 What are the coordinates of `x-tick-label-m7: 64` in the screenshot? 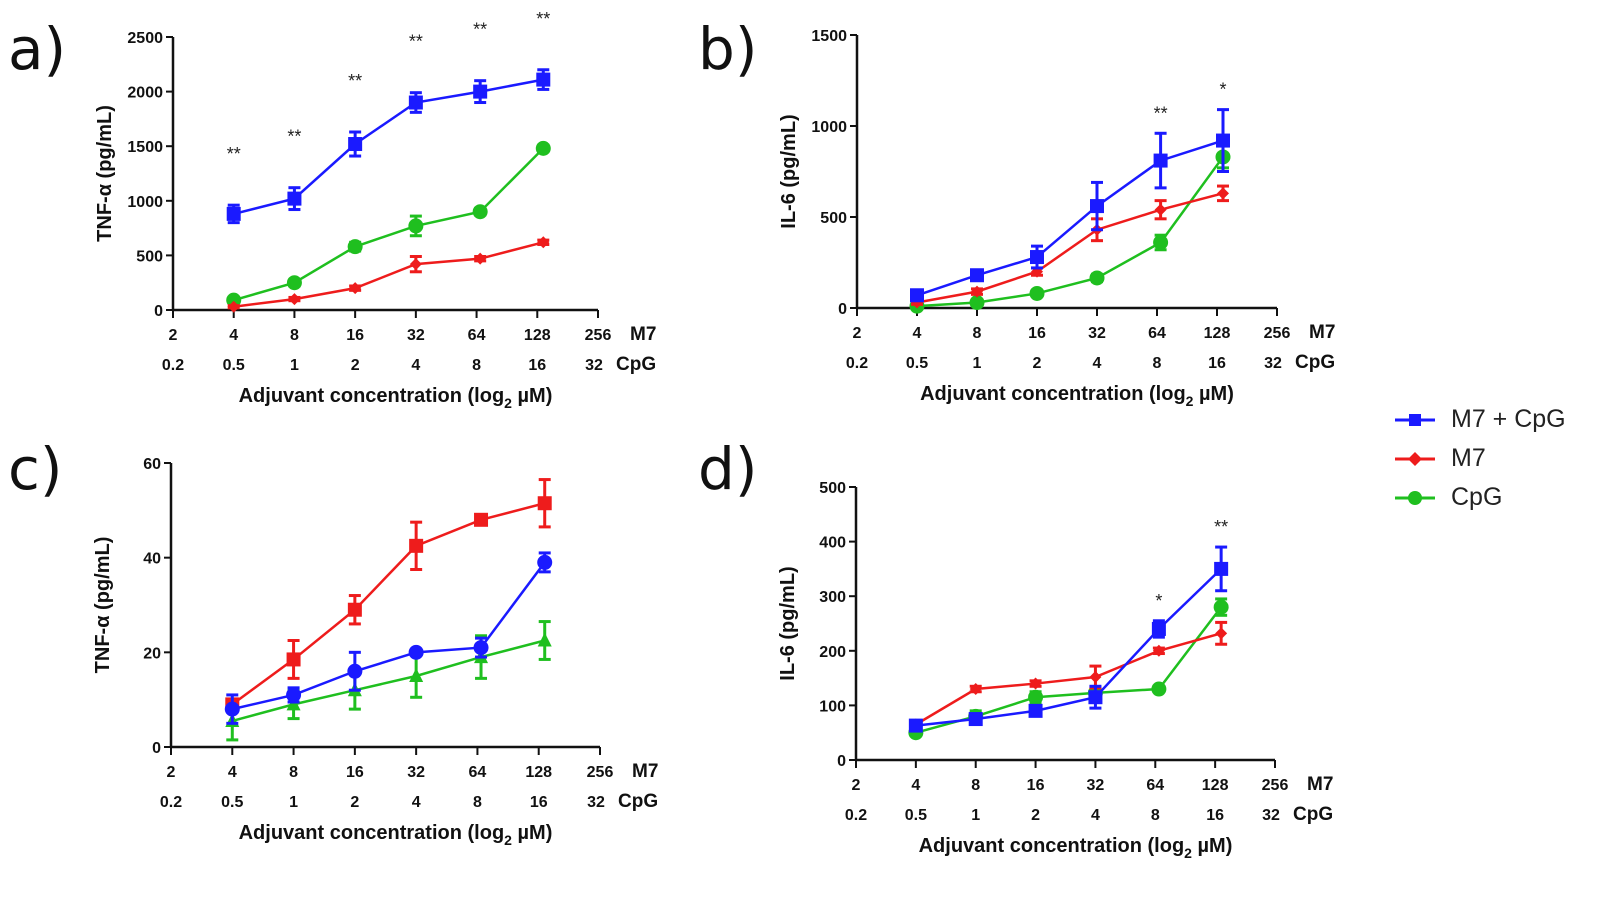 It's located at (1155, 785).